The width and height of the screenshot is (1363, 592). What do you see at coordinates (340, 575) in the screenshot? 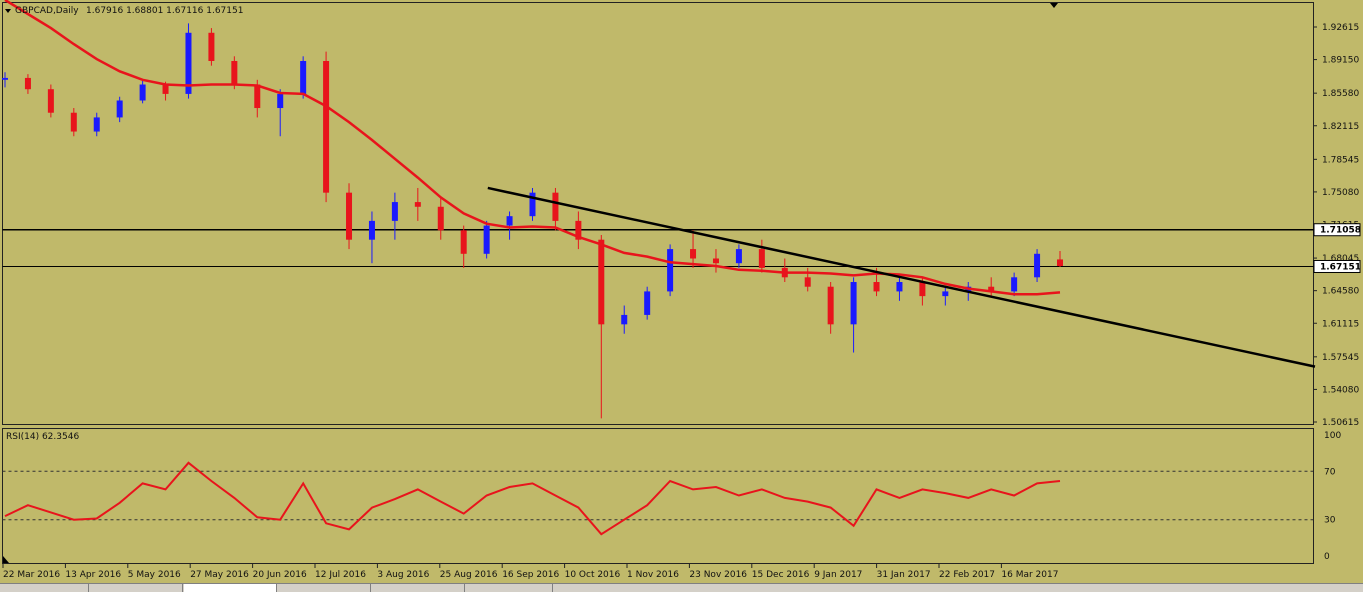
I see `time-tick-label: 12 Jul 2016` at bounding box center [340, 575].